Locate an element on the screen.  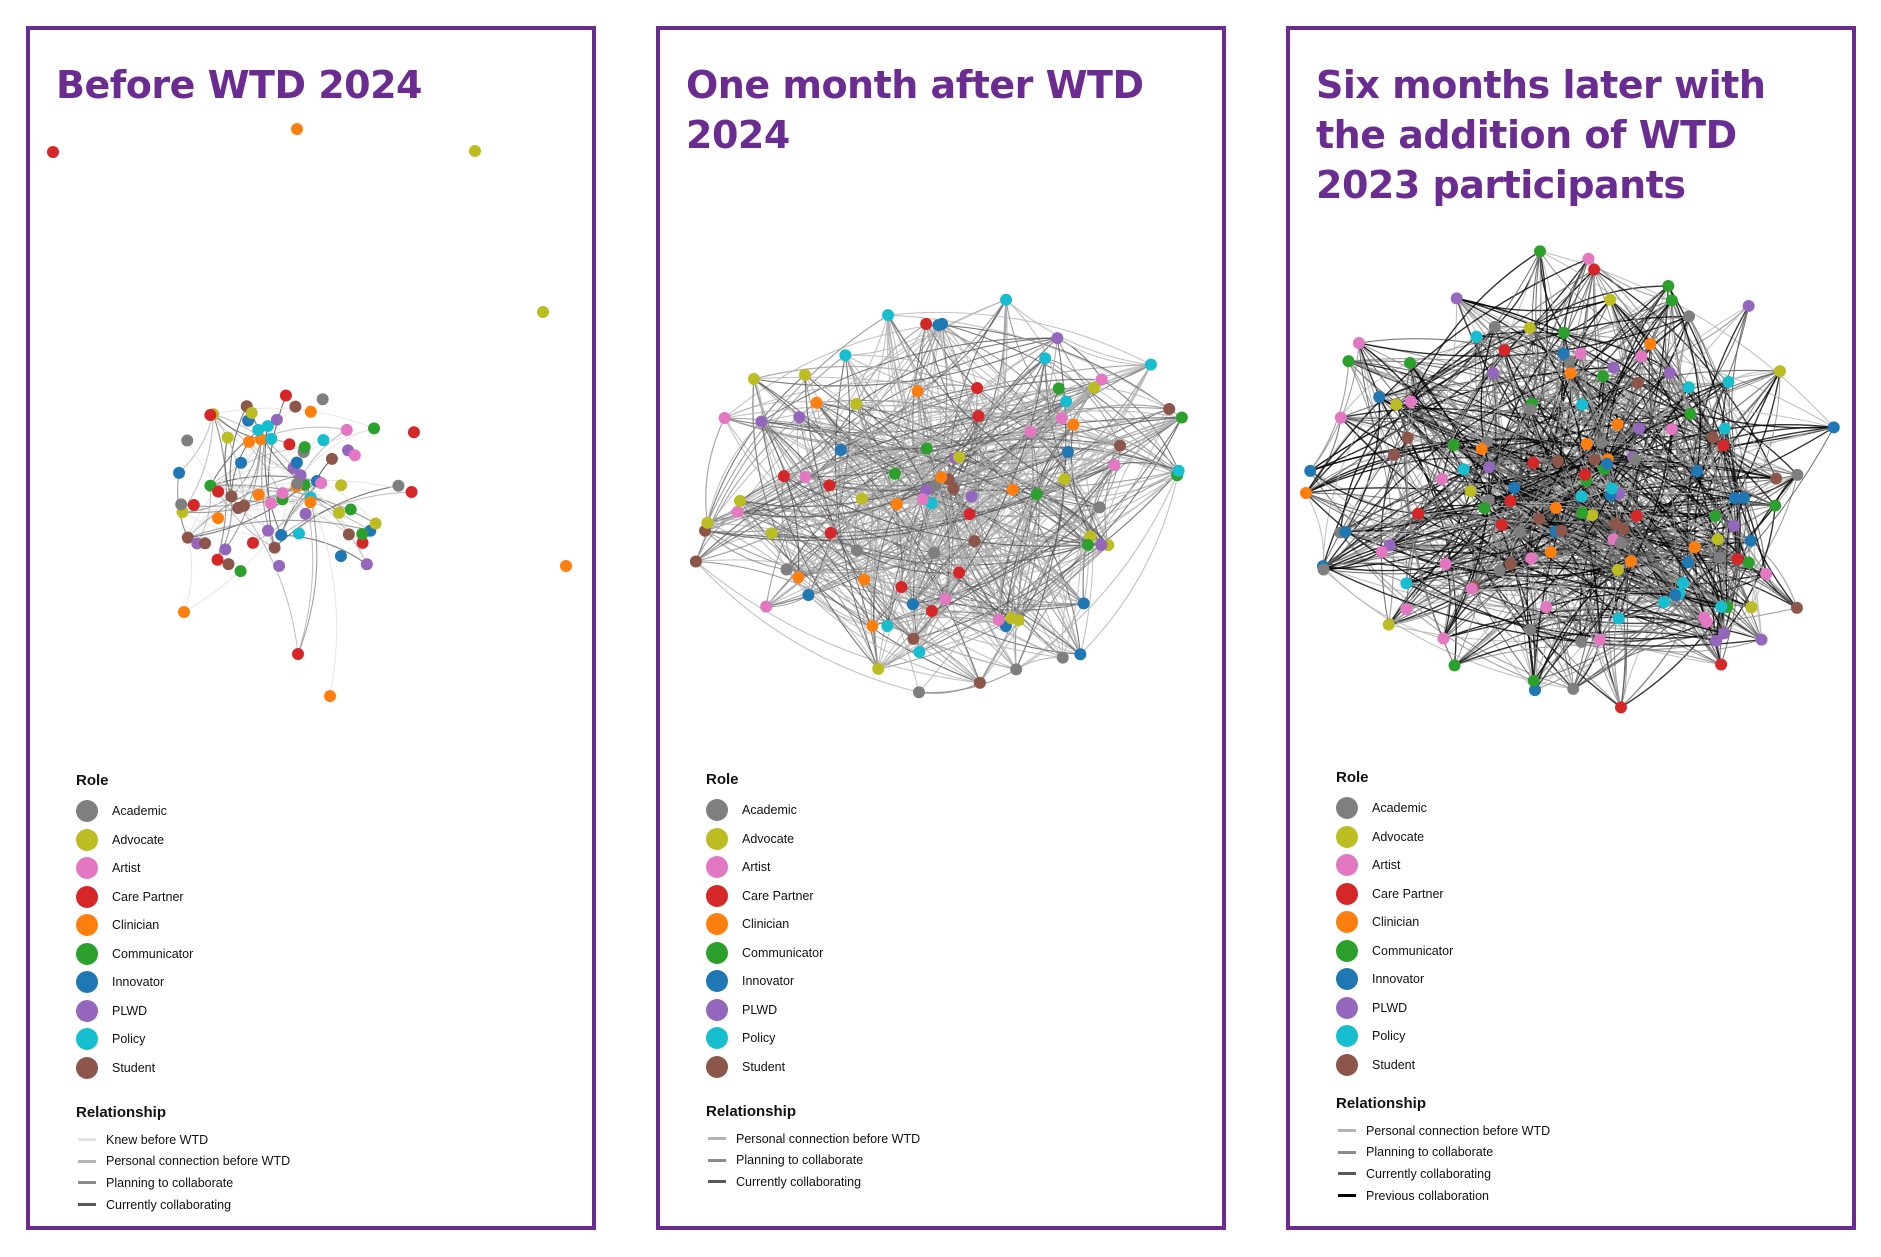
role-label: PLWD is located at coordinates (760, 1009).